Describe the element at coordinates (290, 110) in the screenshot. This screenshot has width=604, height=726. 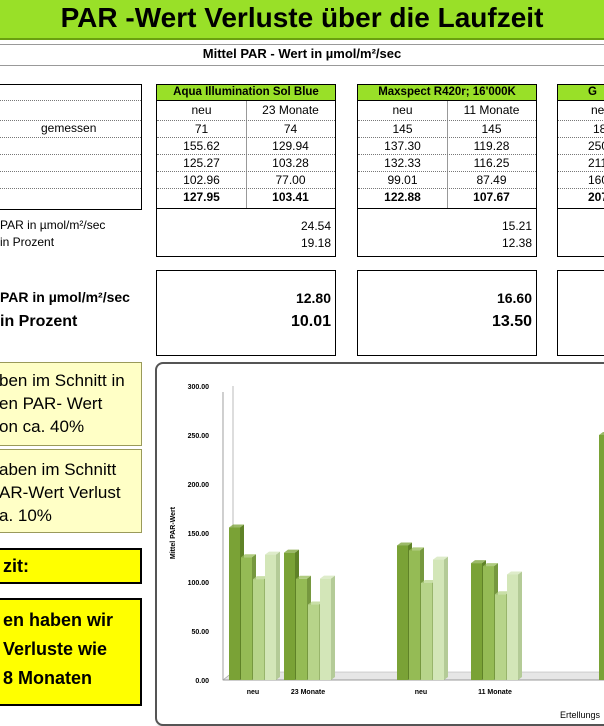
I see `col-header-age: 23 Monate` at that location.